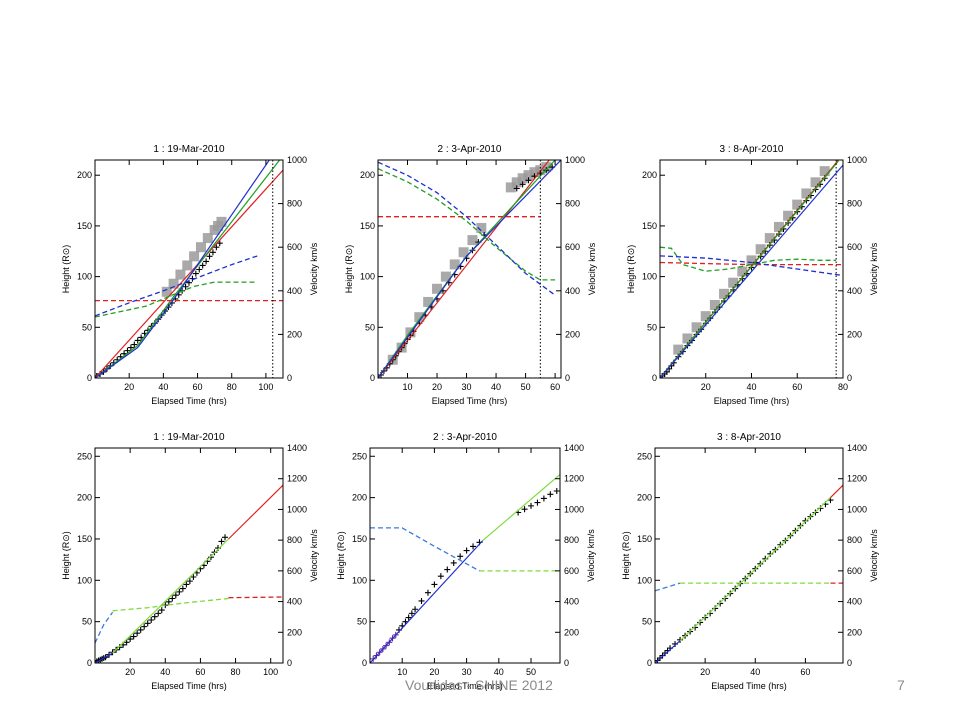  Describe the element at coordinates (526, 387) in the screenshot. I see `x-tick-label: 50` at that location.